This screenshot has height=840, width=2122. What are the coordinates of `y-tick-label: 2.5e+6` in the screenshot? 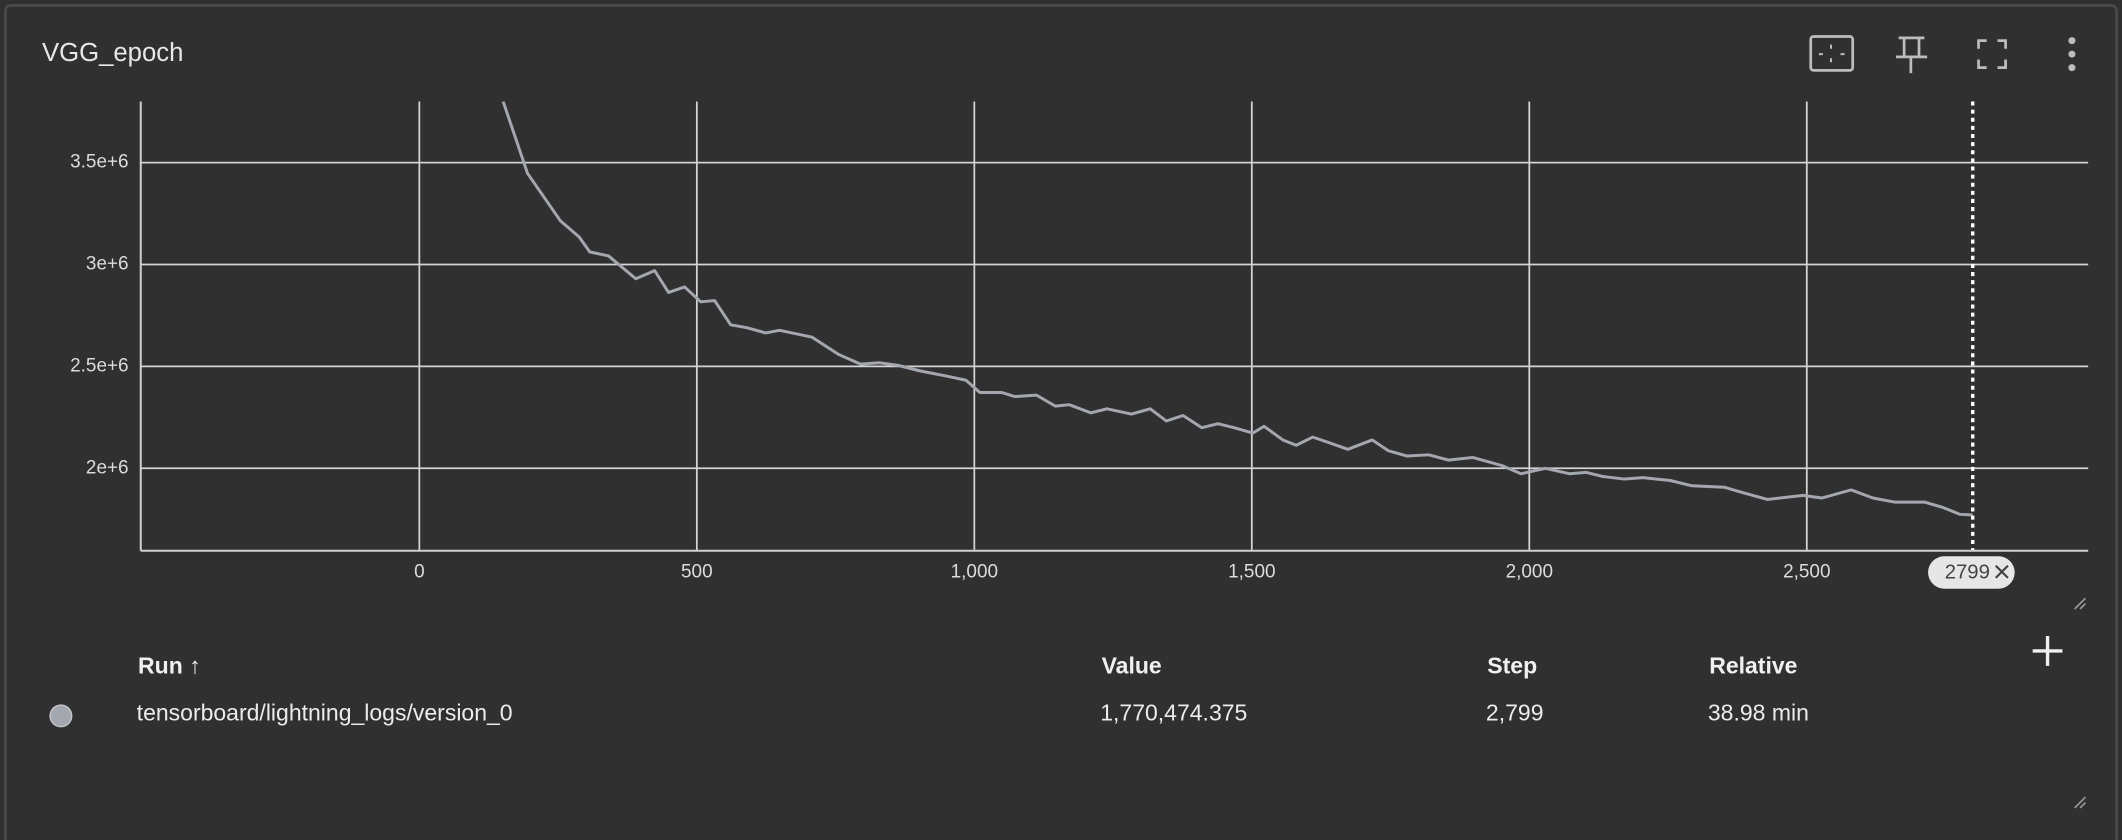 It's located at (99, 365).